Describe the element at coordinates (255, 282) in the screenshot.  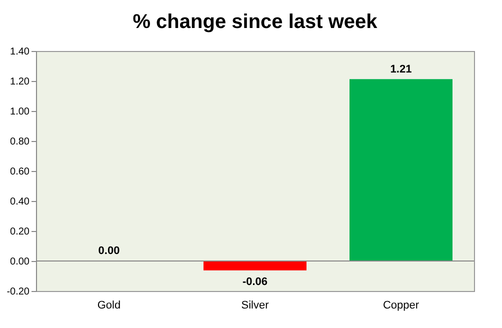
I see `data-label: -0.06` at that location.